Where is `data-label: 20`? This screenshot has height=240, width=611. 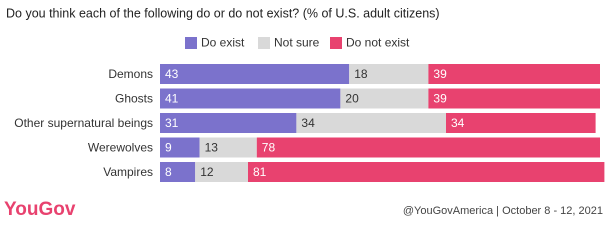 data-label: 20 is located at coordinates (352, 99).